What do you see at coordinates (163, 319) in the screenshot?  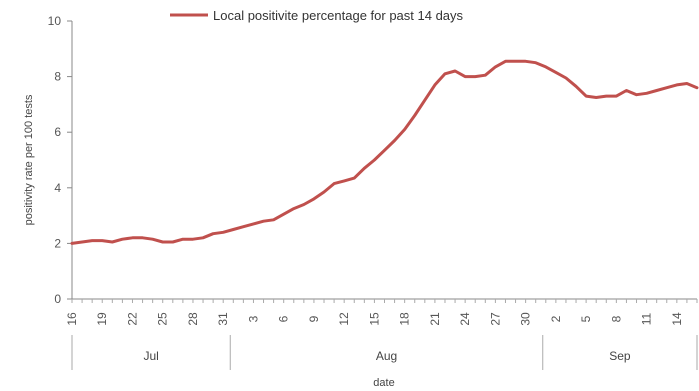 I see `x-tick-label: 25` at bounding box center [163, 319].